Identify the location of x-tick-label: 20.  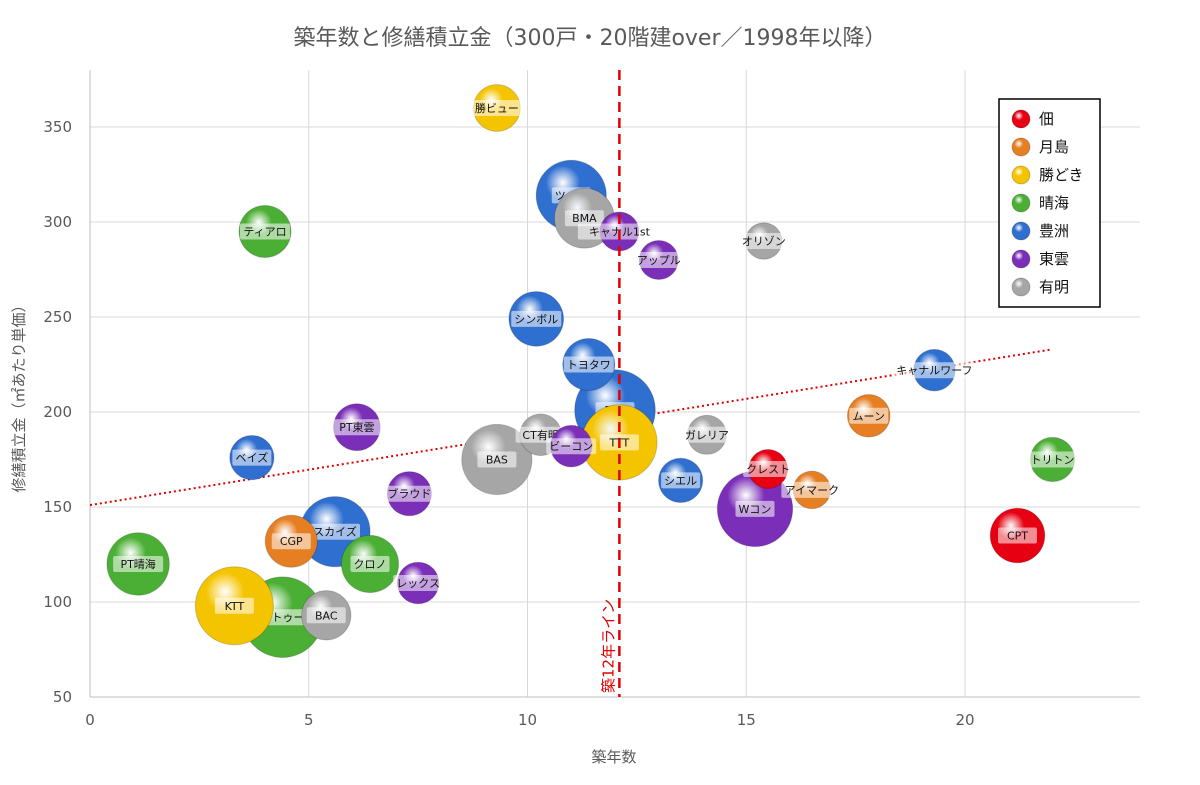
(964, 720).